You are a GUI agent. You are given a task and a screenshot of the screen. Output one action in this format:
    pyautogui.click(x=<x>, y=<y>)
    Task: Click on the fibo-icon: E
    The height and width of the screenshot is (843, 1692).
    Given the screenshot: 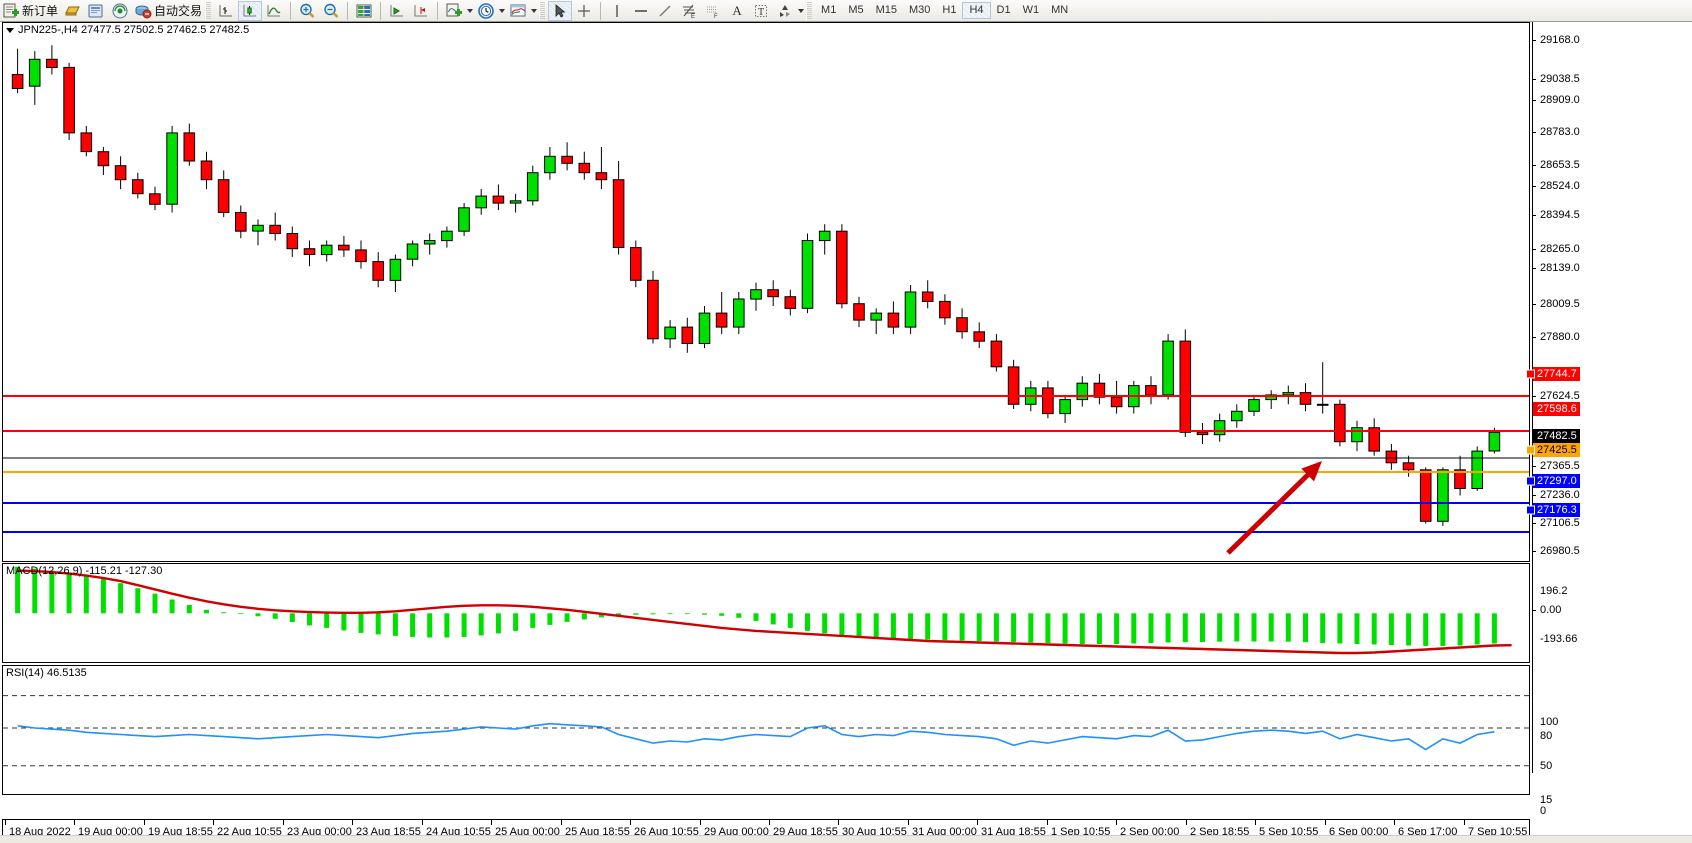 What is the action you would take?
    pyautogui.click(x=689, y=11)
    